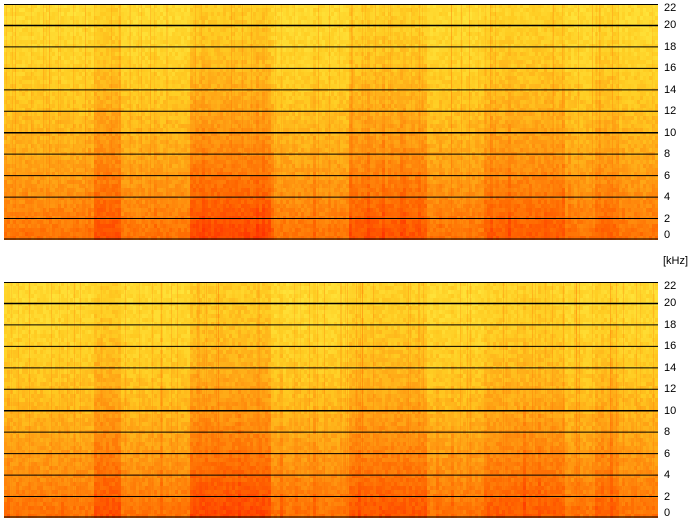  What do you see at coordinates (670, 25) in the screenshot?
I see `top-tick-label-20: 20` at bounding box center [670, 25].